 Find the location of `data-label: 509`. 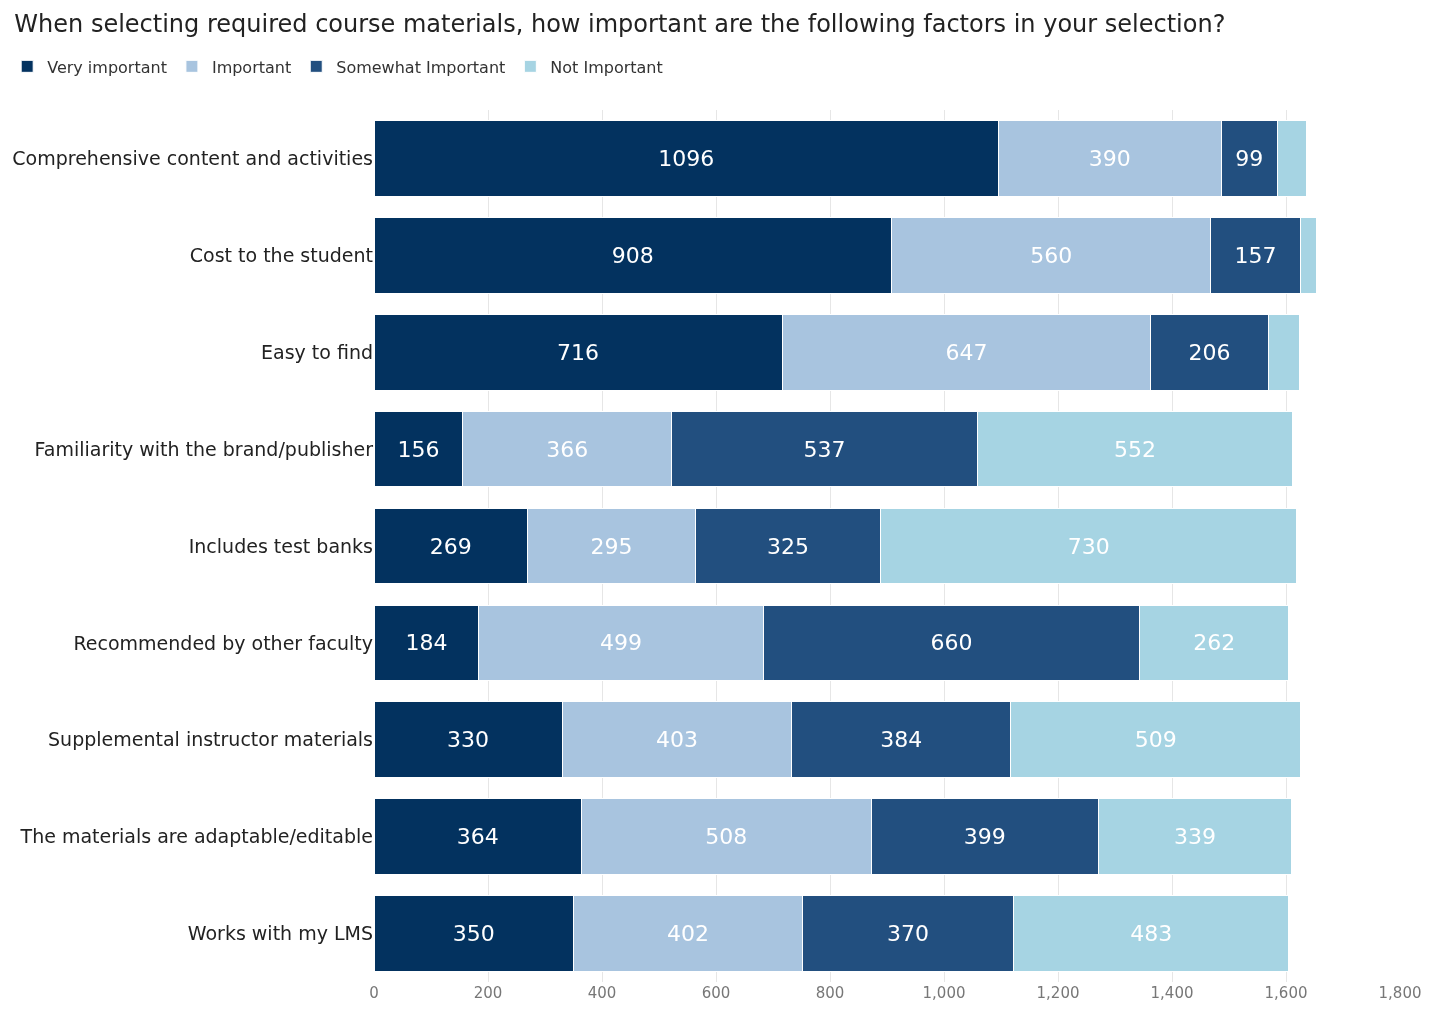

data-label: 509 is located at coordinates (1155, 740).